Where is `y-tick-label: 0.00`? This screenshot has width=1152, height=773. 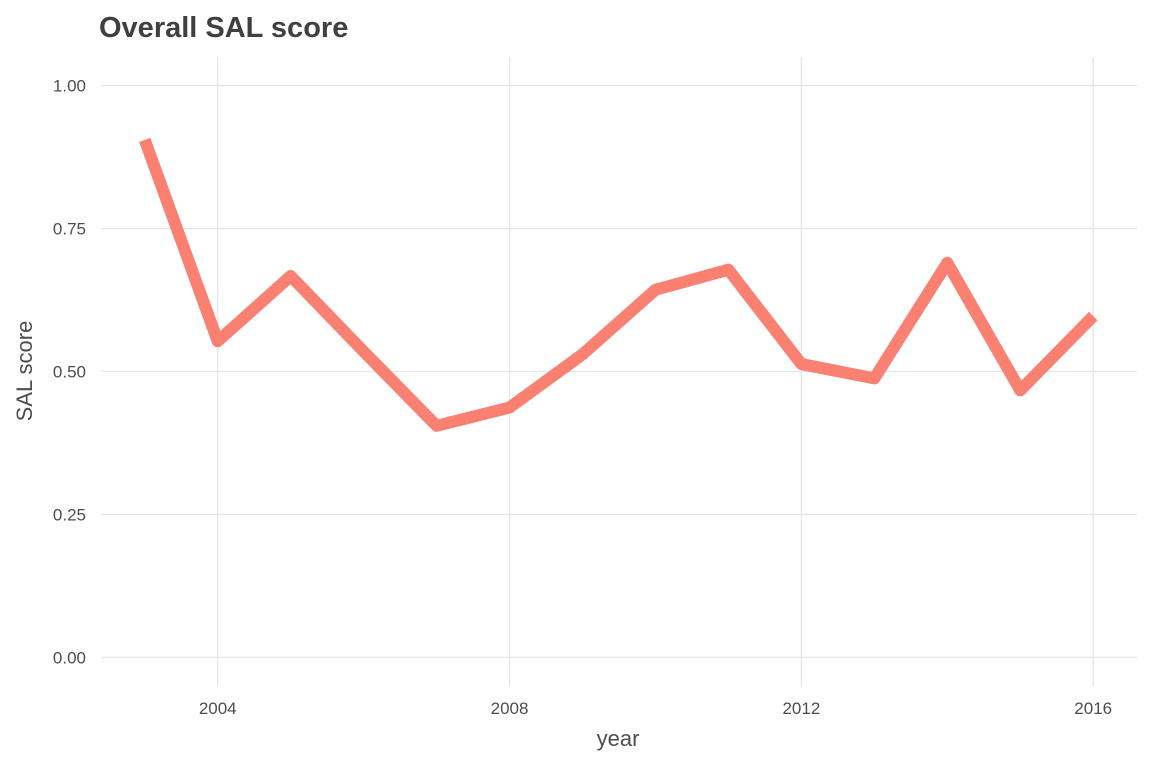
y-tick-label: 0.00 is located at coordinates (69, 657).